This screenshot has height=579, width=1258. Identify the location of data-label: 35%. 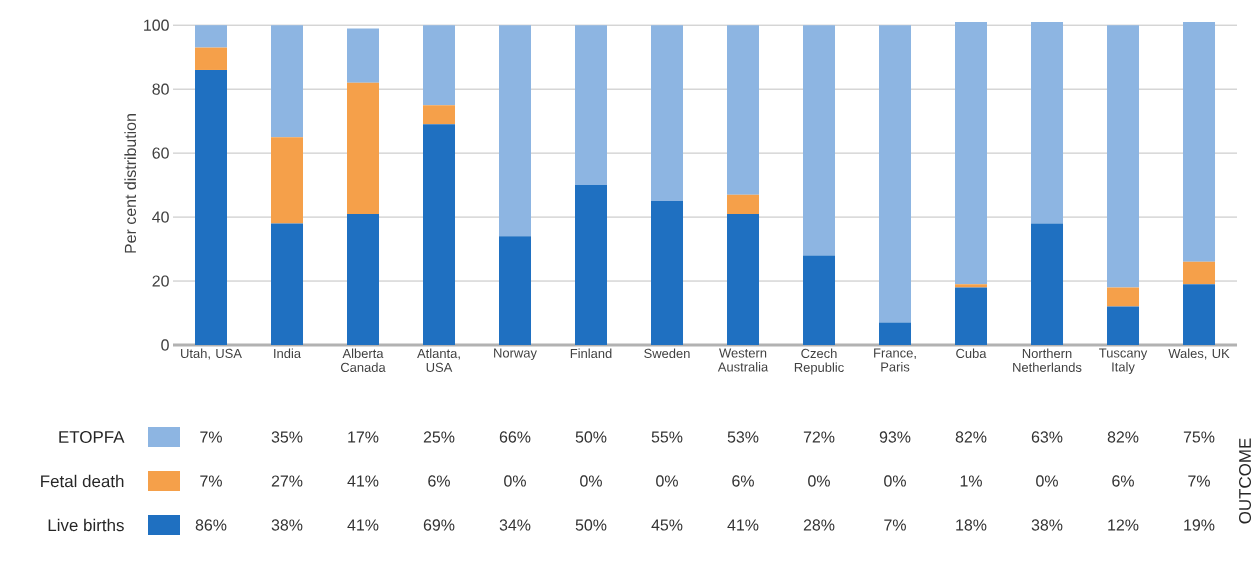
(287, 437).